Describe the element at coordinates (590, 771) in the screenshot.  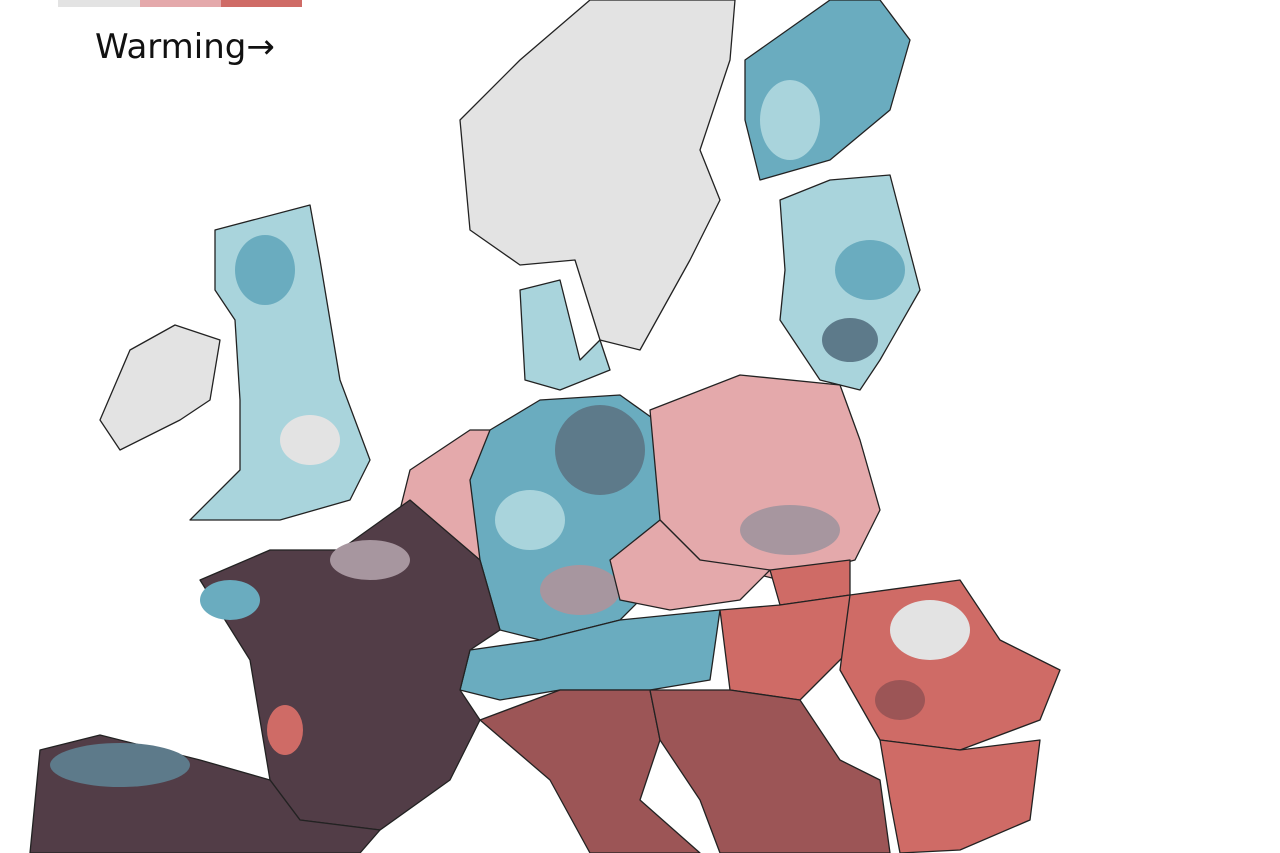
I see `italy` at that location.